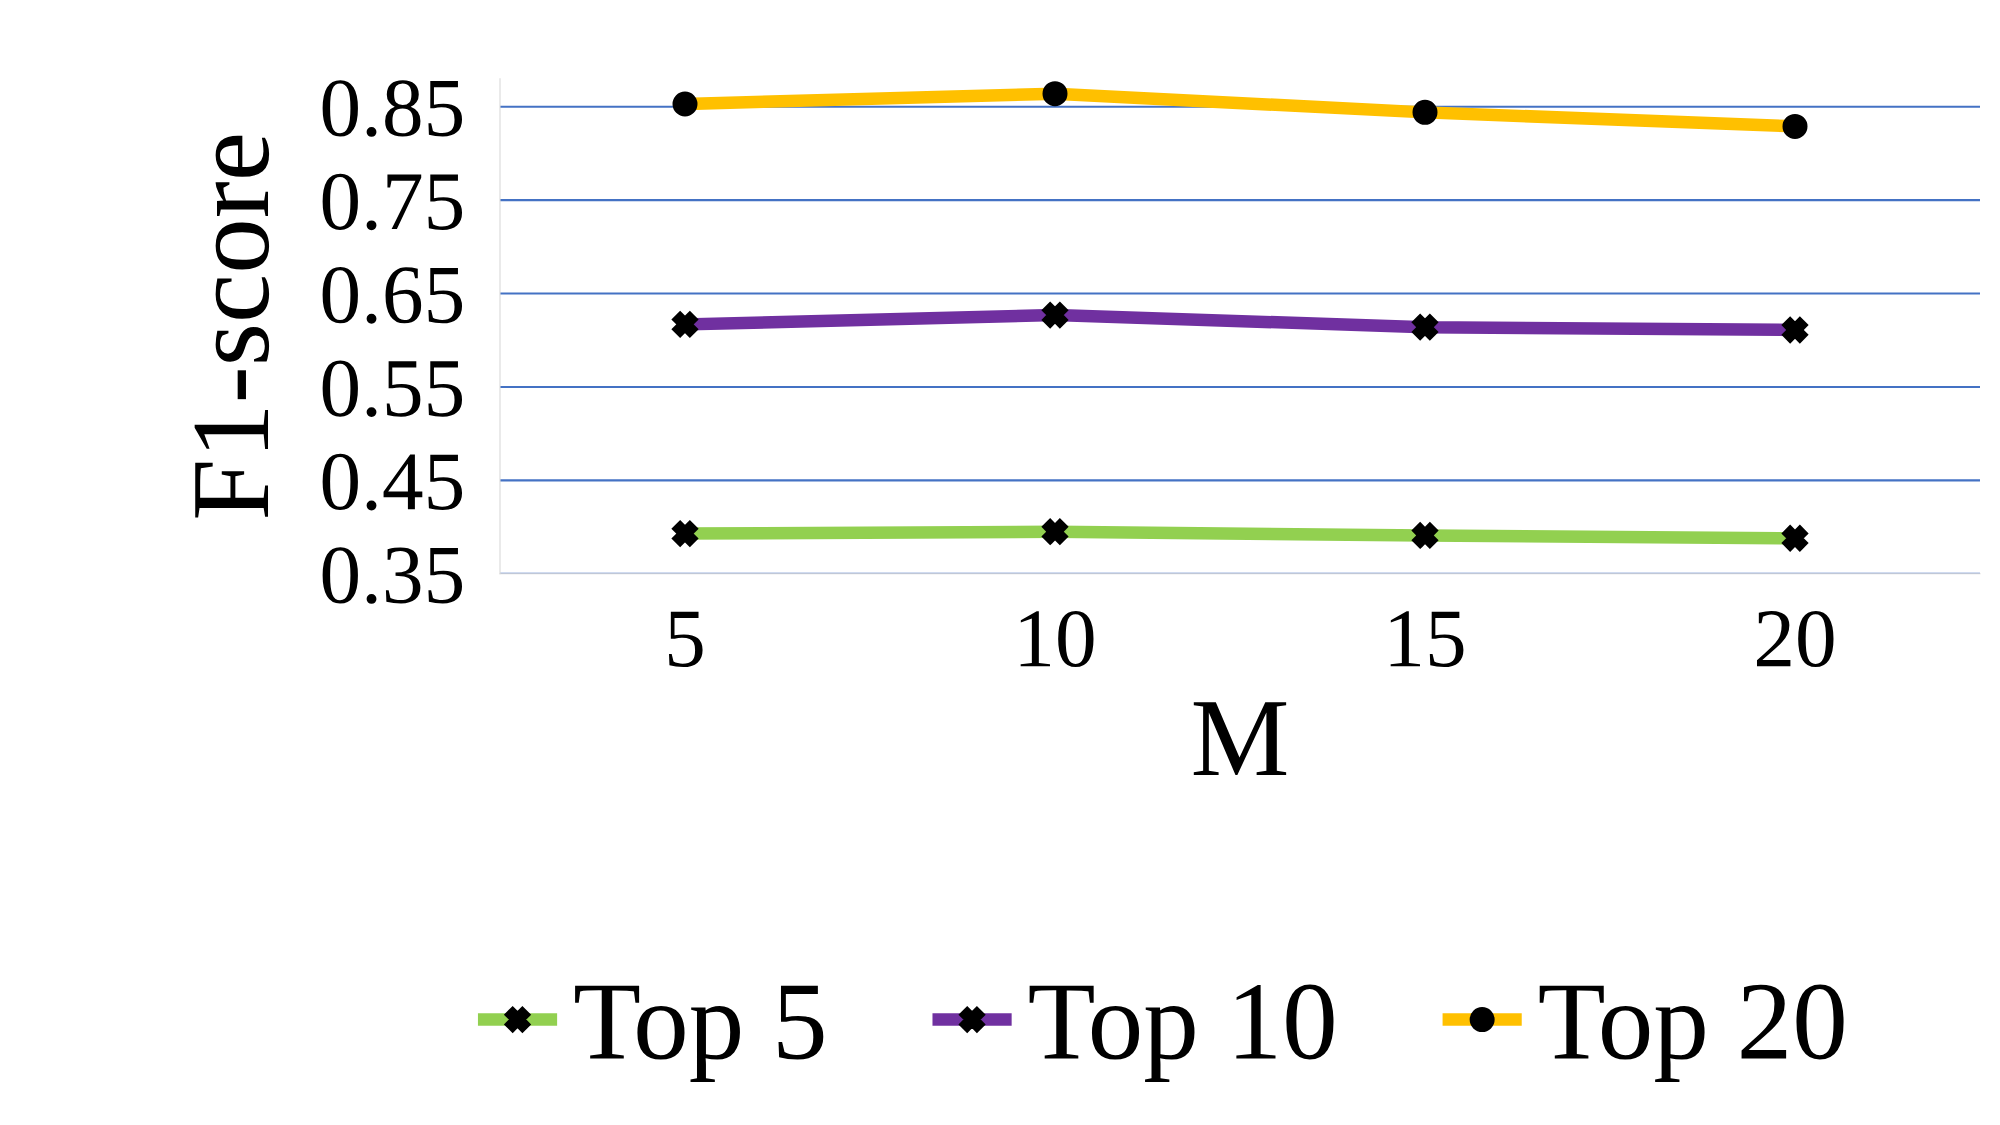 The width and height of the screenshot is (2000, 1125). Describe the element at coordinates (232, 326) in the screenshot. I see `y-axis-title: F1-score` at that location.